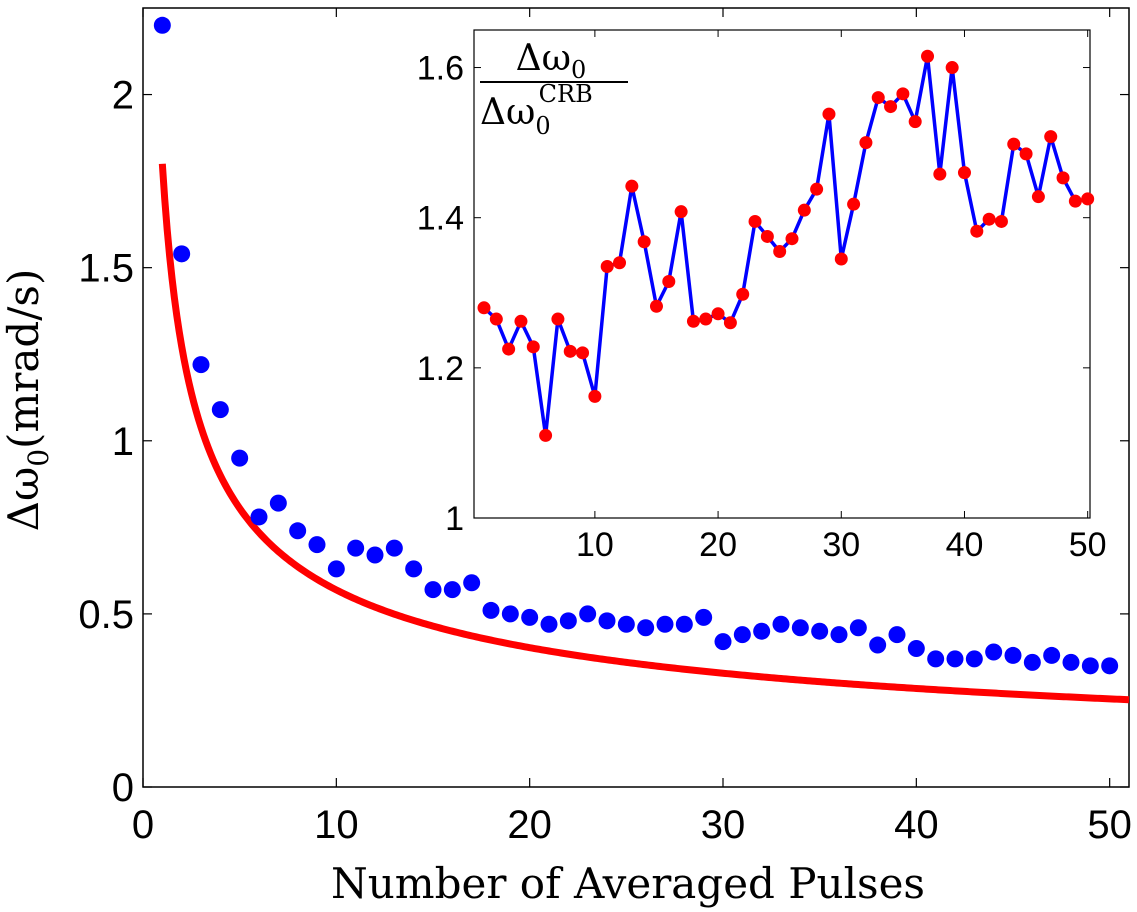  Describe the element at coordinates (123, 788) in the screenshot. I see `main-y-tick-label: 0` at that location.